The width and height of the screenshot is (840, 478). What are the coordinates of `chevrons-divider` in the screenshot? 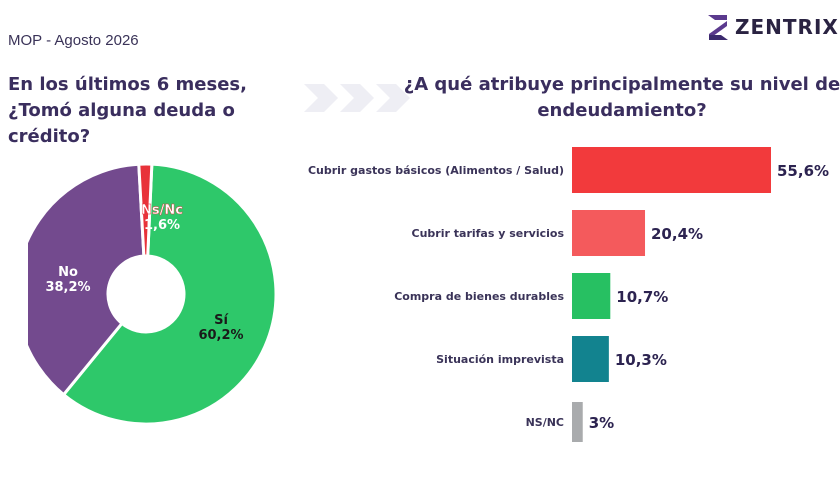 It's located at (357, 98).